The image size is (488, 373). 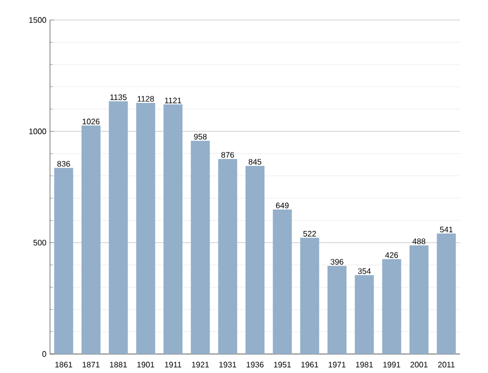 What do you see at coordinates (282, 205) in the screenshot?
I see `data-label: 649` at bounding box center [282, 205].